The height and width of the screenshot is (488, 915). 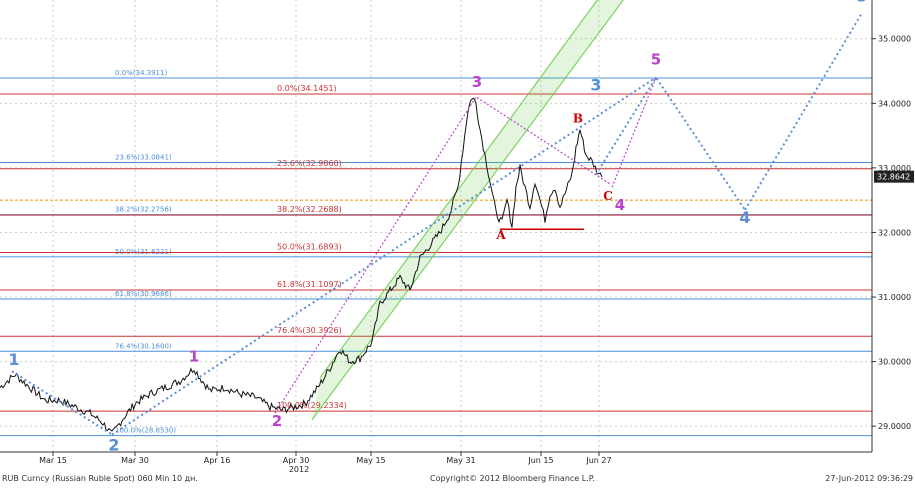 What do you see at coordinates (13, 359) in the screenshot?
I see `wave-label-blue: 1` at bounding box center [13, 359].